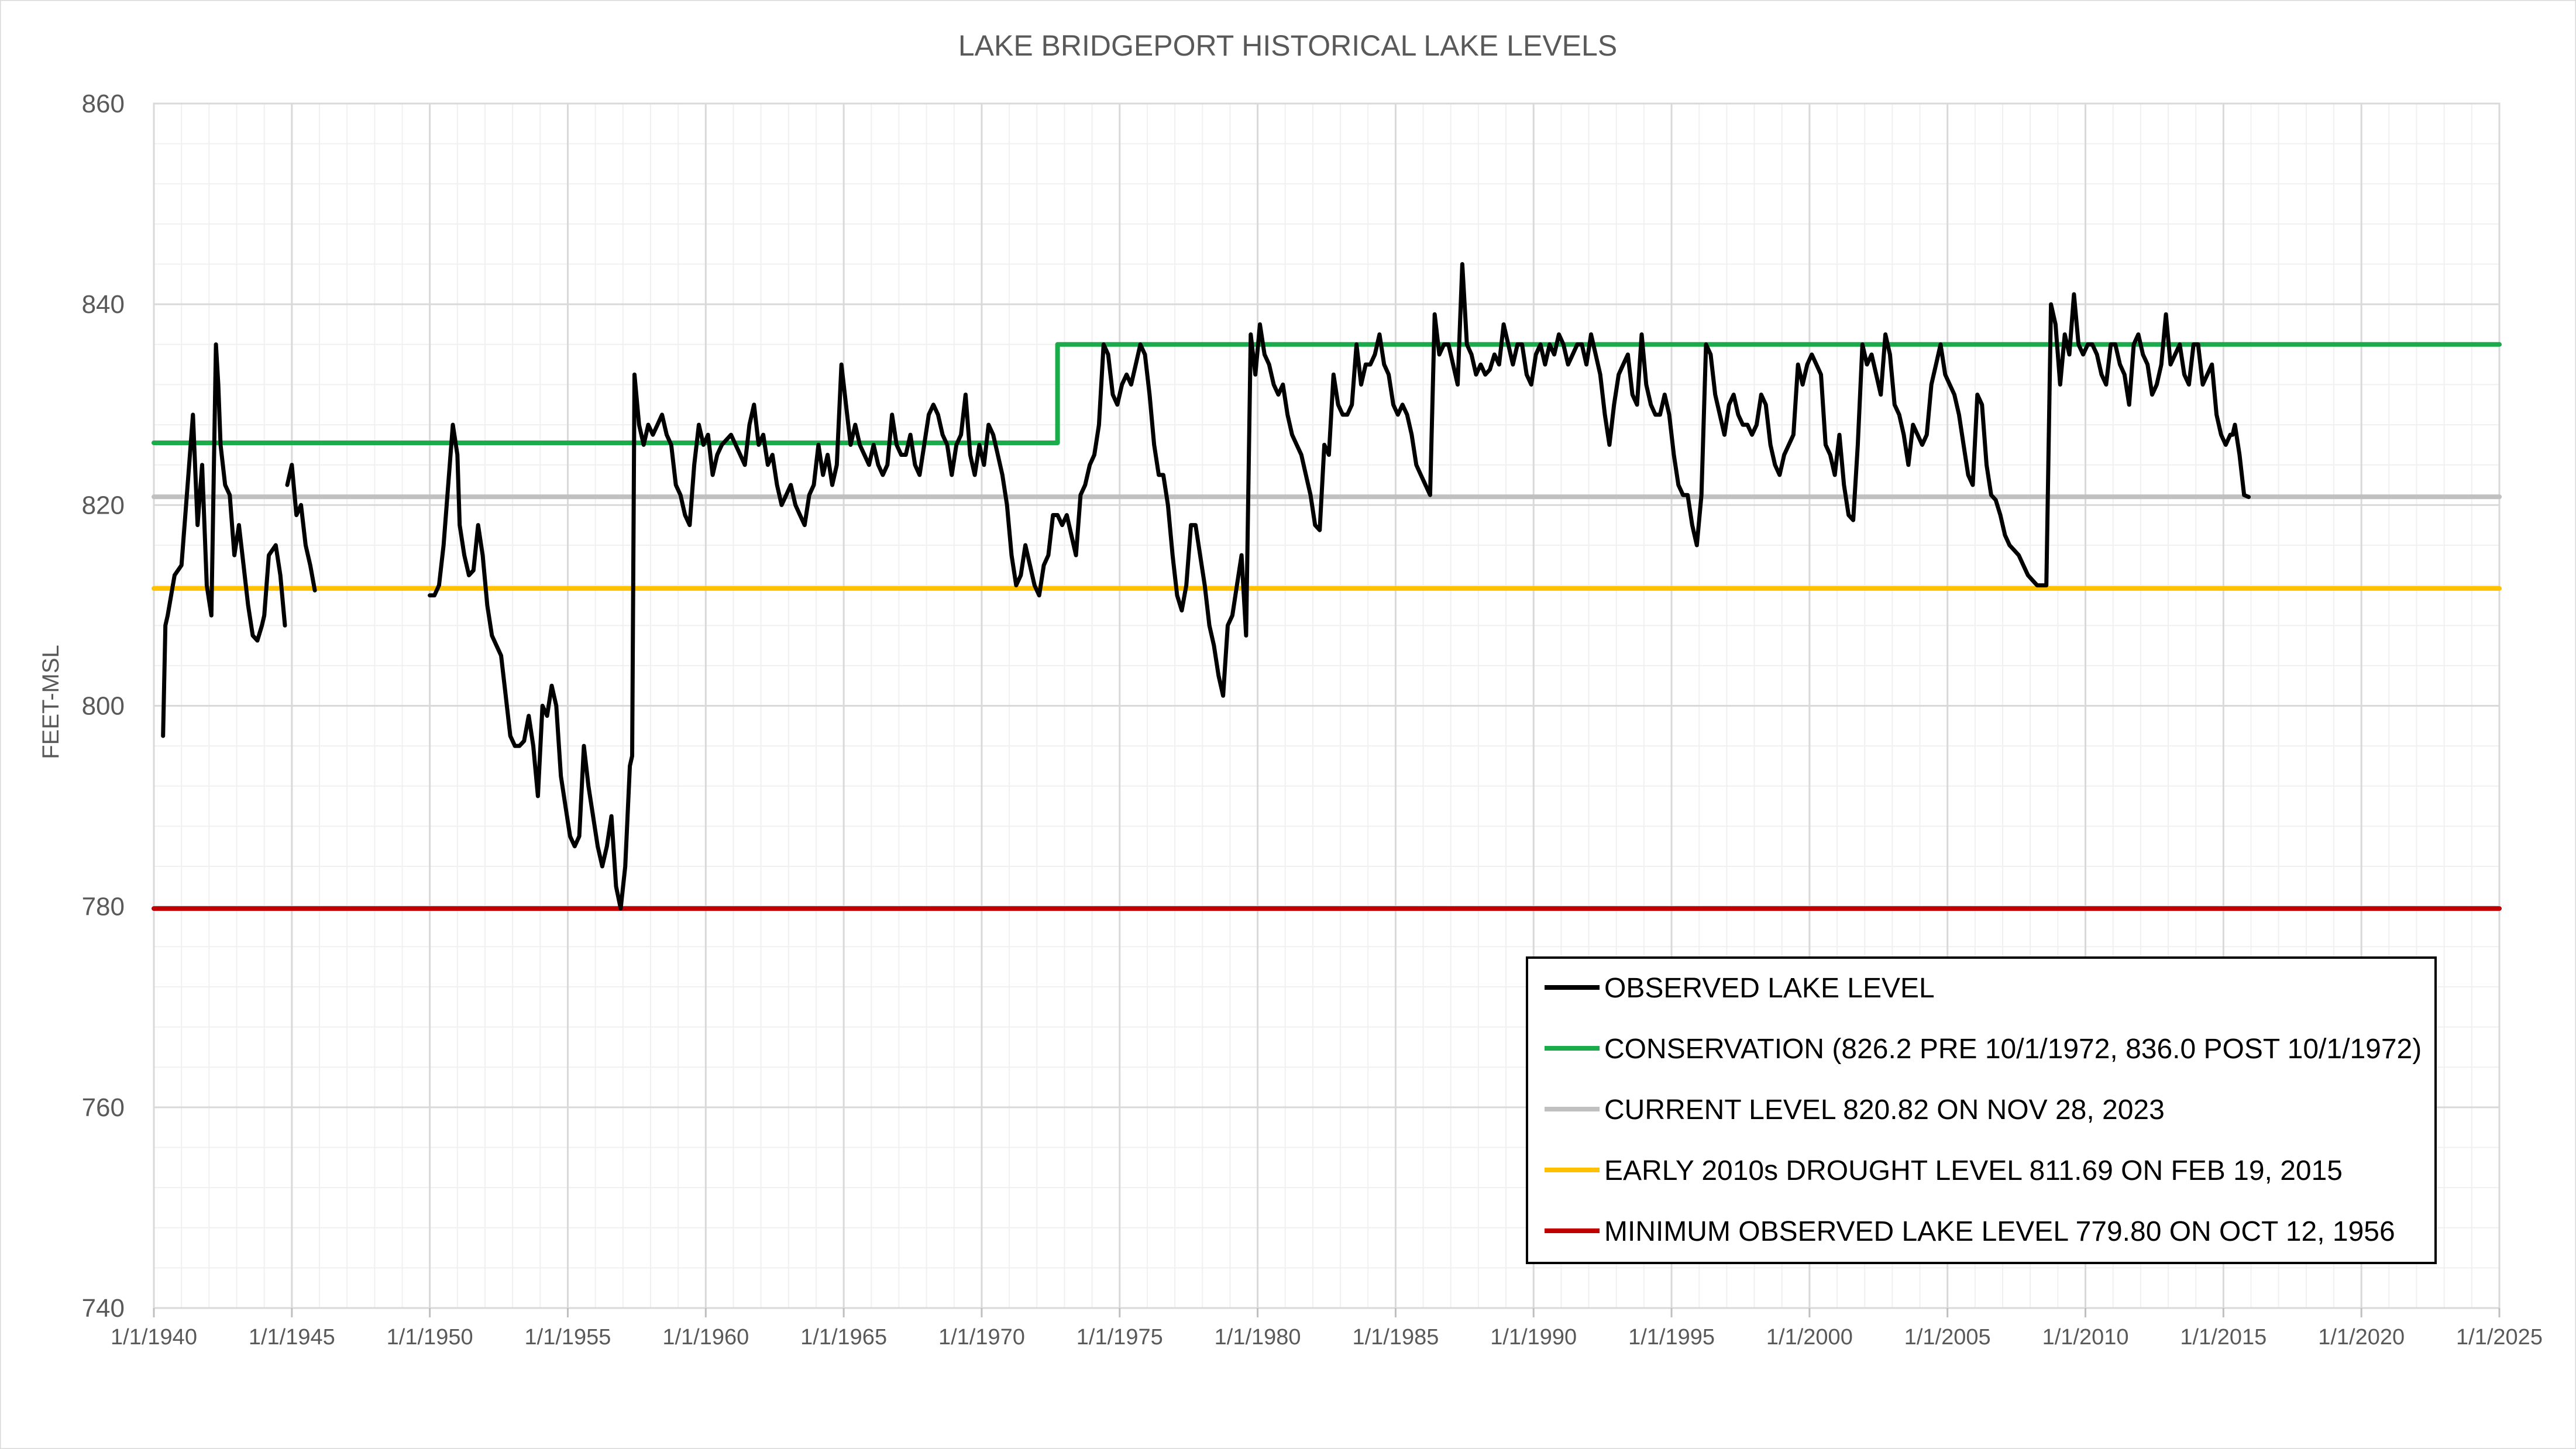 This screenshot has width=2576, height=1449. What do you see at coordinates (2499, 1337) in the screenshot?
I see `x-tick-label: 1/1/2025` at bounding box center [2499, 1337].